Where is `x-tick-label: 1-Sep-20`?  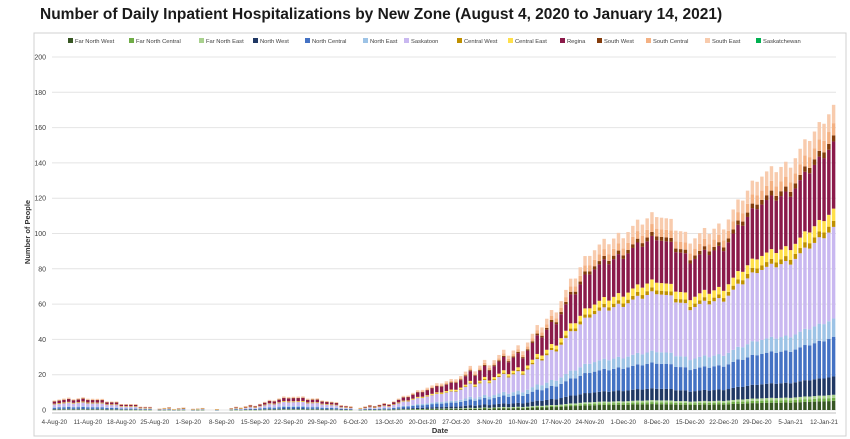 x-tick-label: 1-Sep-20 is located at coordinates (189, 422).